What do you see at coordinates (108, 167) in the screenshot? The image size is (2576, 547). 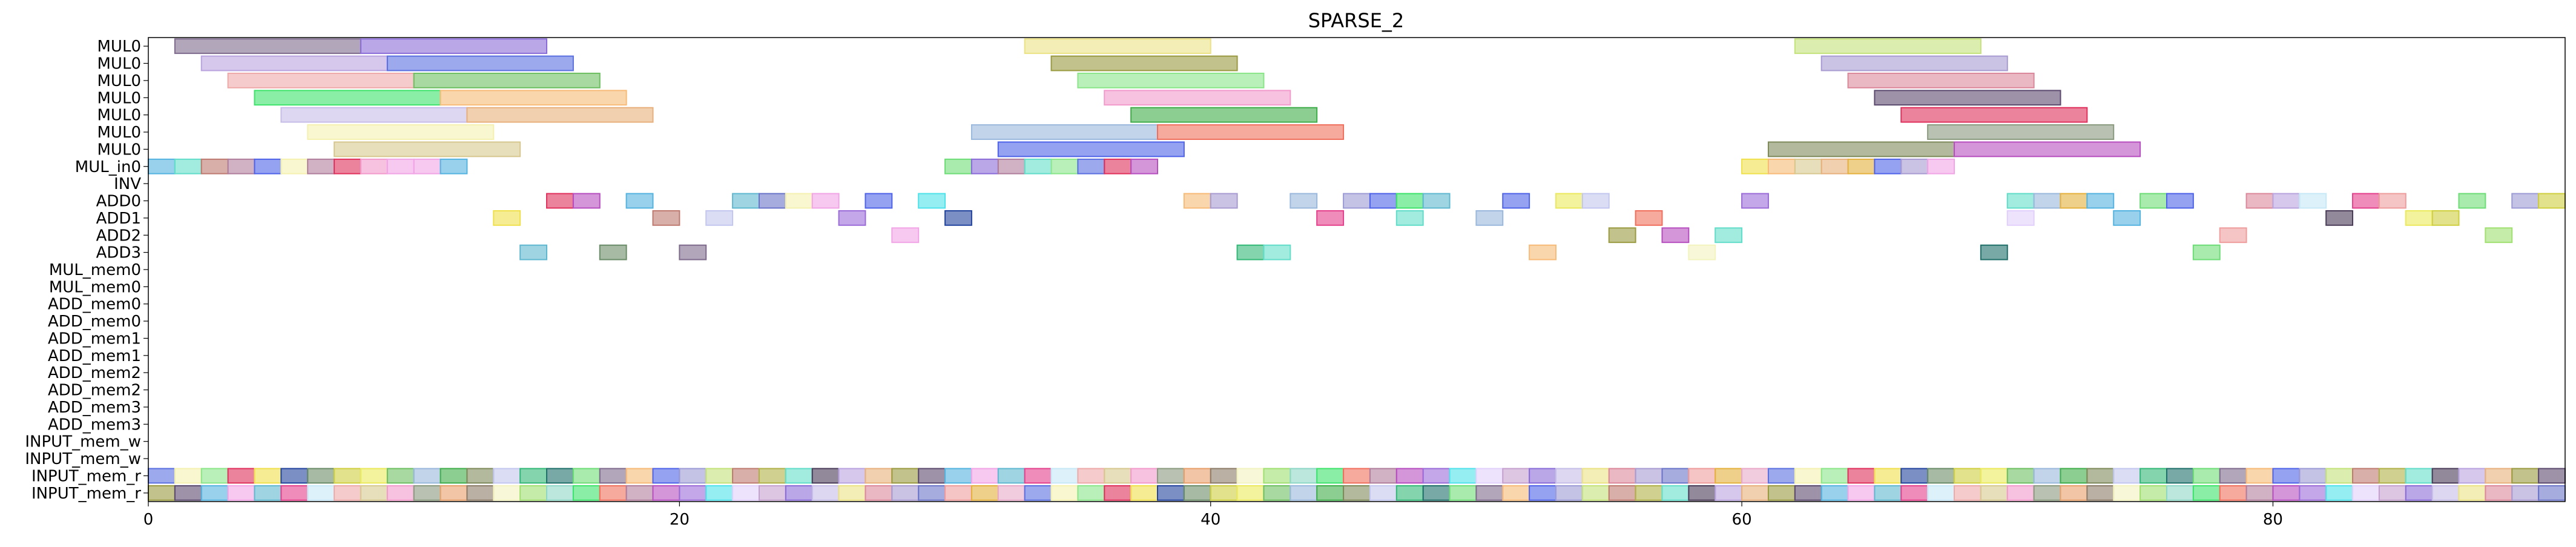 I see `y-tick-label: MUL_in0` at bounding box center [108, 167].